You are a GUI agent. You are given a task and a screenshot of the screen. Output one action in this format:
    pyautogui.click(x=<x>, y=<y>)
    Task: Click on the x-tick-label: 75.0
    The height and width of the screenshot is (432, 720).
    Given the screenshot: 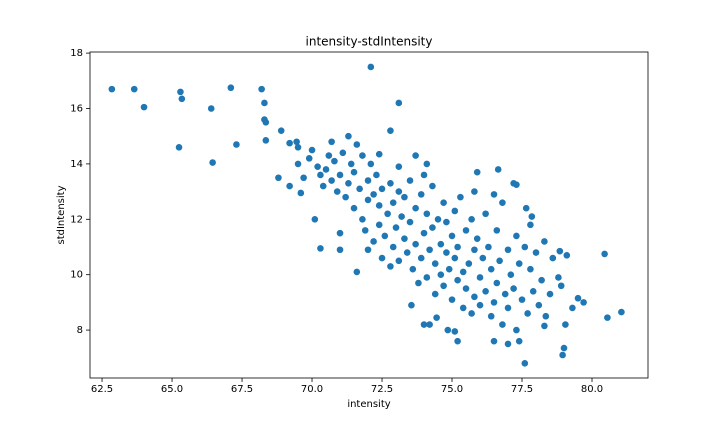 What is the action you would take?
    pyautogui.click(x=452, y=389)
    